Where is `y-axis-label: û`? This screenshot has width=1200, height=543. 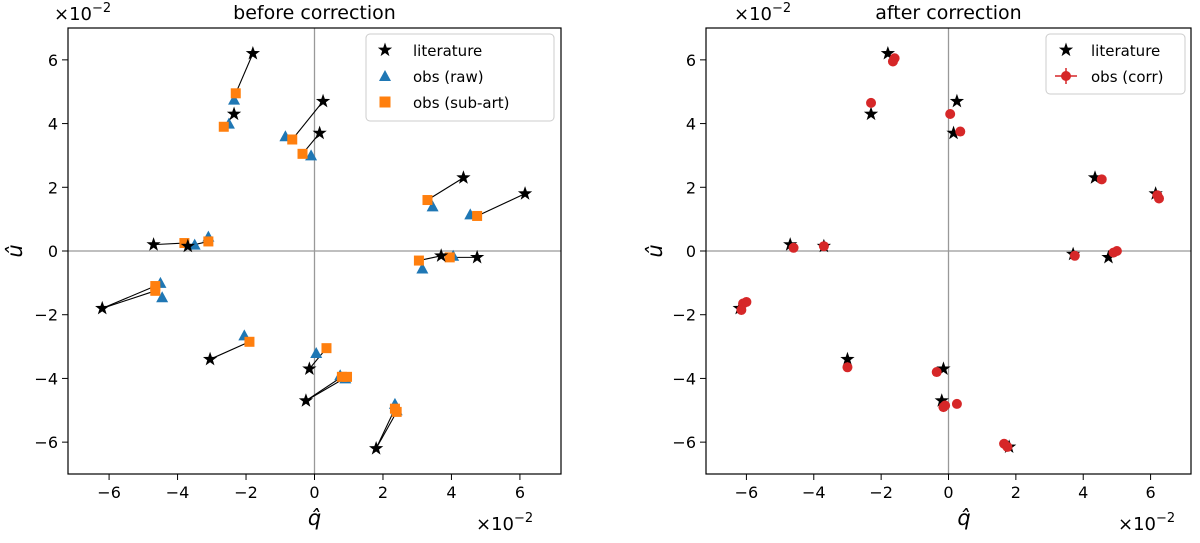 y-axis-label: û is located at coordinates (15, 250).